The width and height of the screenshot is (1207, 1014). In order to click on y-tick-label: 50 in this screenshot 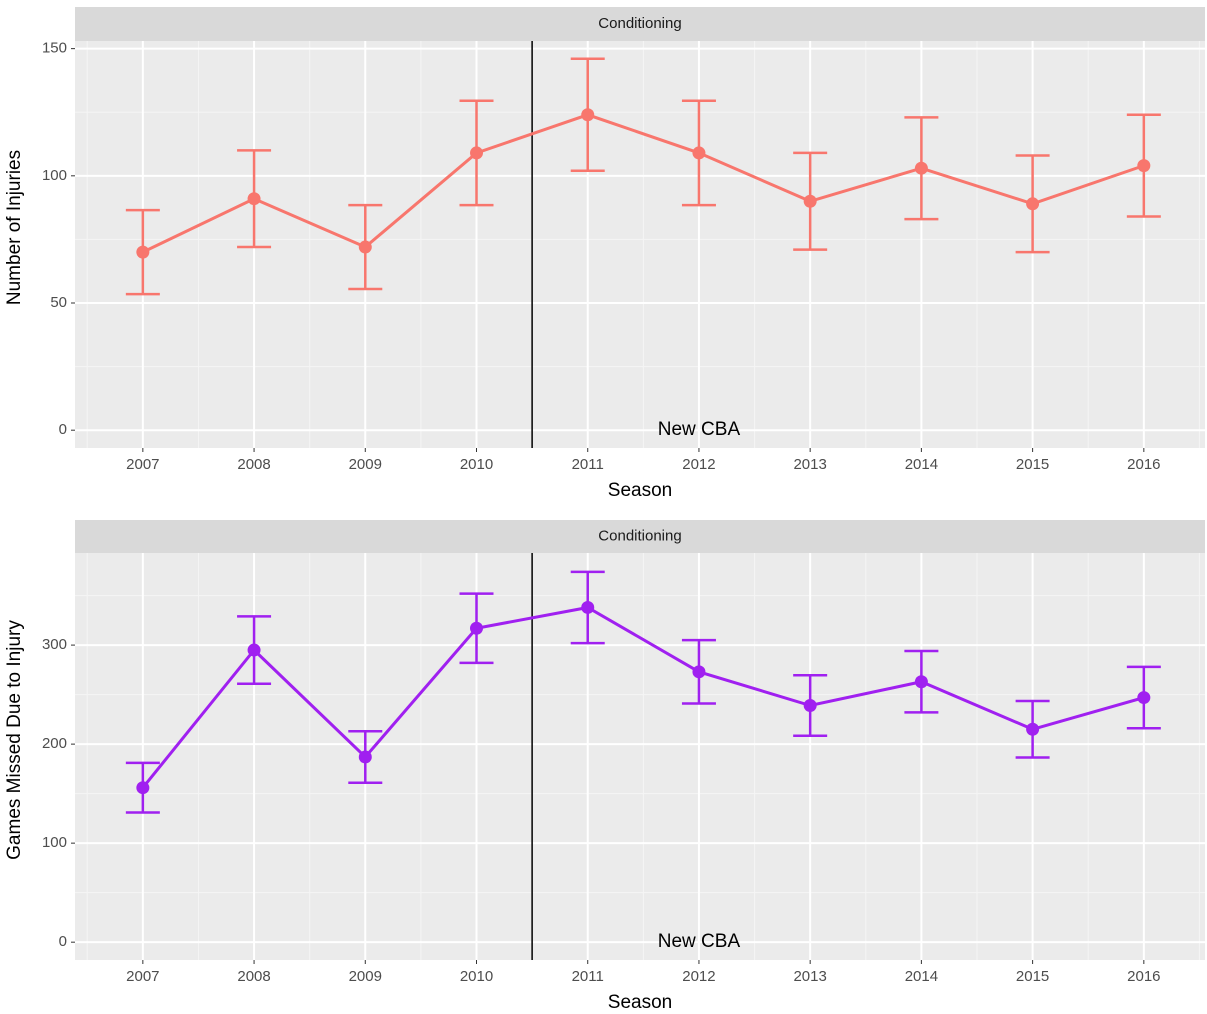, I will do `click(58, 302)`.